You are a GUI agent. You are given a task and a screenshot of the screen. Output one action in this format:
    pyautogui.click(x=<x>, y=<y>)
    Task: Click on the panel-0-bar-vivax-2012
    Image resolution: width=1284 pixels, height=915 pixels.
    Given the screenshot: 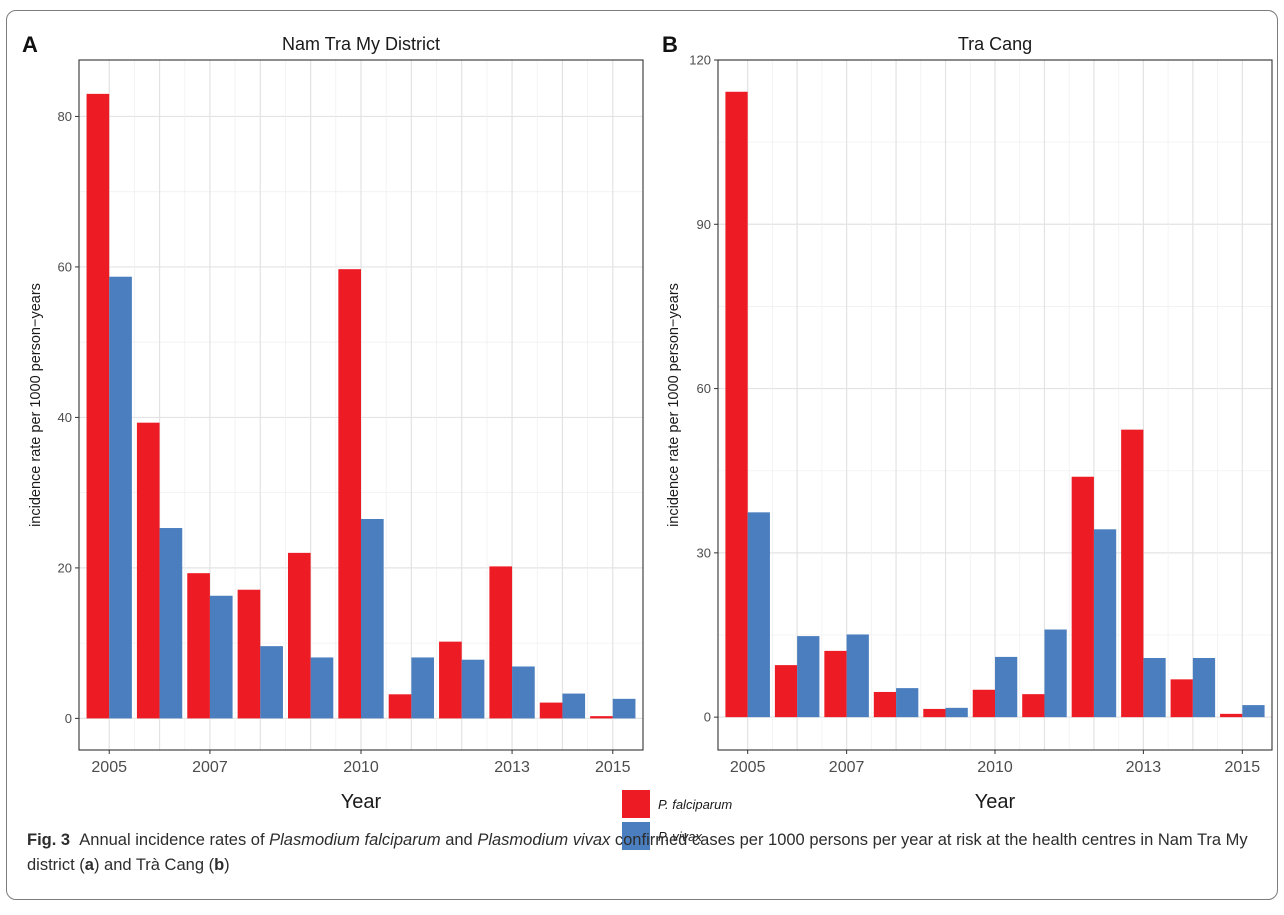 What is the action you would take?
    pyautogui.click(x=473, y=689)
    